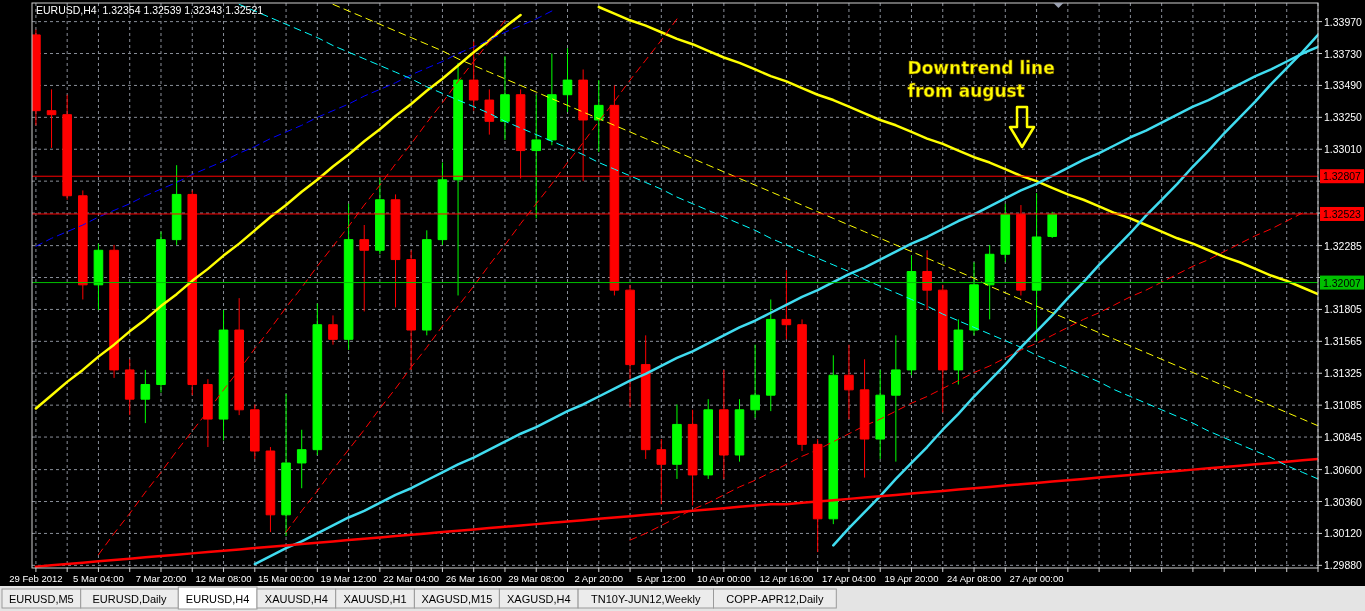 This screenshot has width=1365, height=611. What do you see at coordinates (1343, 533) in the screenshot?
I see `y-tick-label: 1.30120` at bounding box center [1343, 533].